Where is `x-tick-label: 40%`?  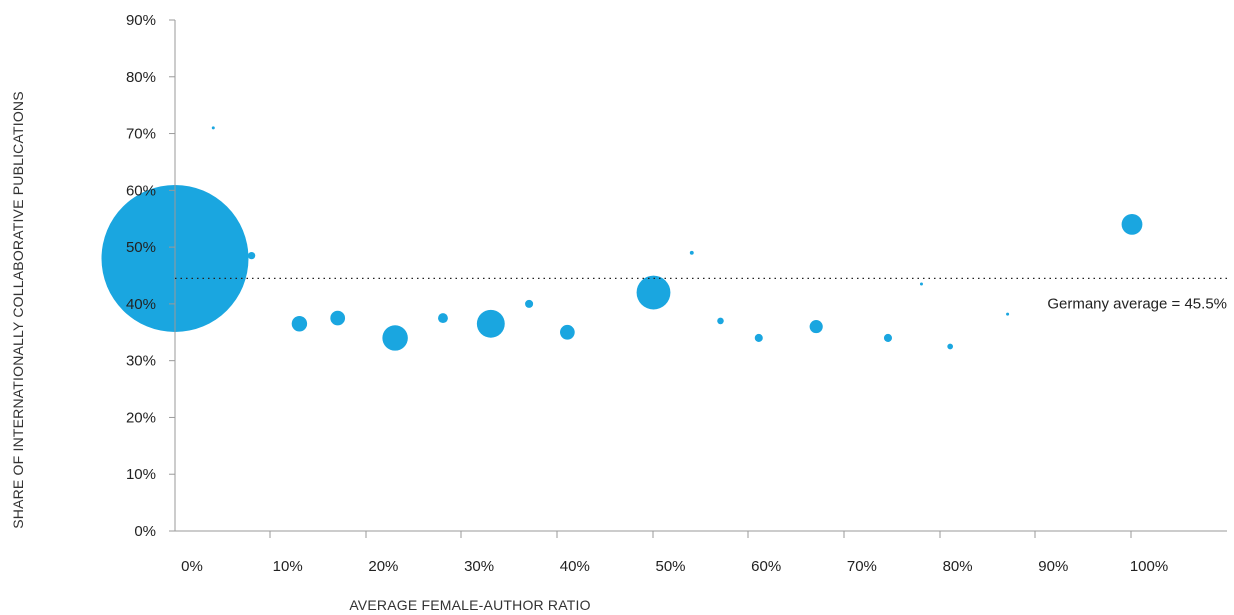 x-tick-label: 40% is located at coordinates (575, 566).